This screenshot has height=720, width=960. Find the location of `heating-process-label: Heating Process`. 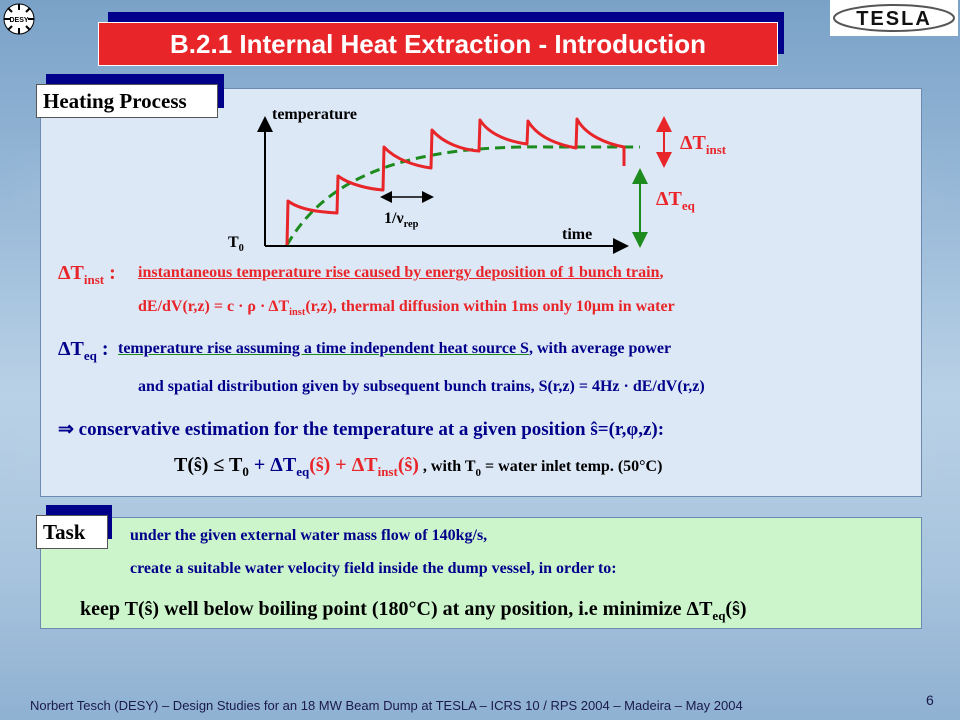

heating-process-label: Heating Process is located at coordinates (127, 101).